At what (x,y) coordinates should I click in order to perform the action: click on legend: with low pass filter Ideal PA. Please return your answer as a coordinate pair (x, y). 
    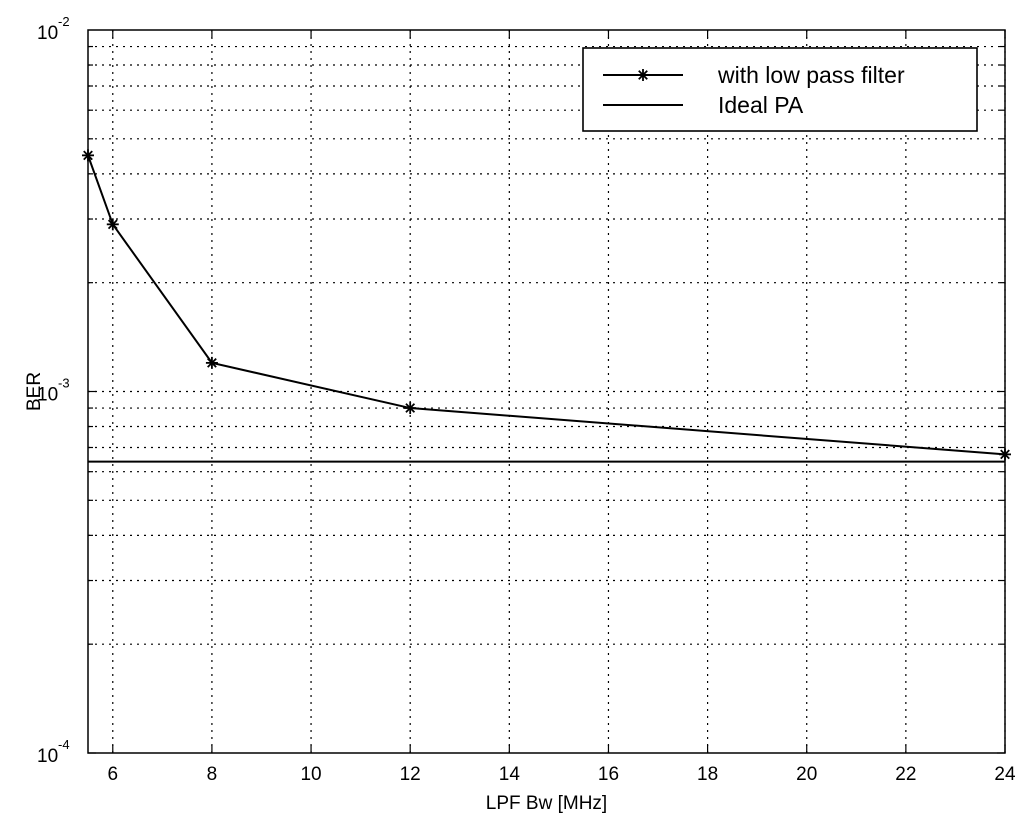
    Looking at the image, I should click on (780, 89).